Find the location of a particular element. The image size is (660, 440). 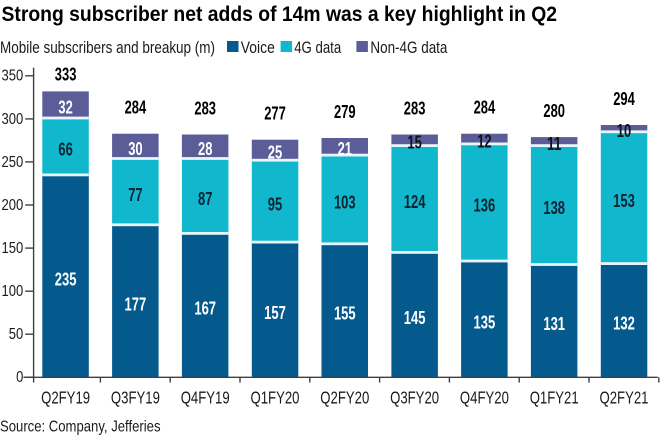

svg-text: 32 is located at coordinates (65, 107).